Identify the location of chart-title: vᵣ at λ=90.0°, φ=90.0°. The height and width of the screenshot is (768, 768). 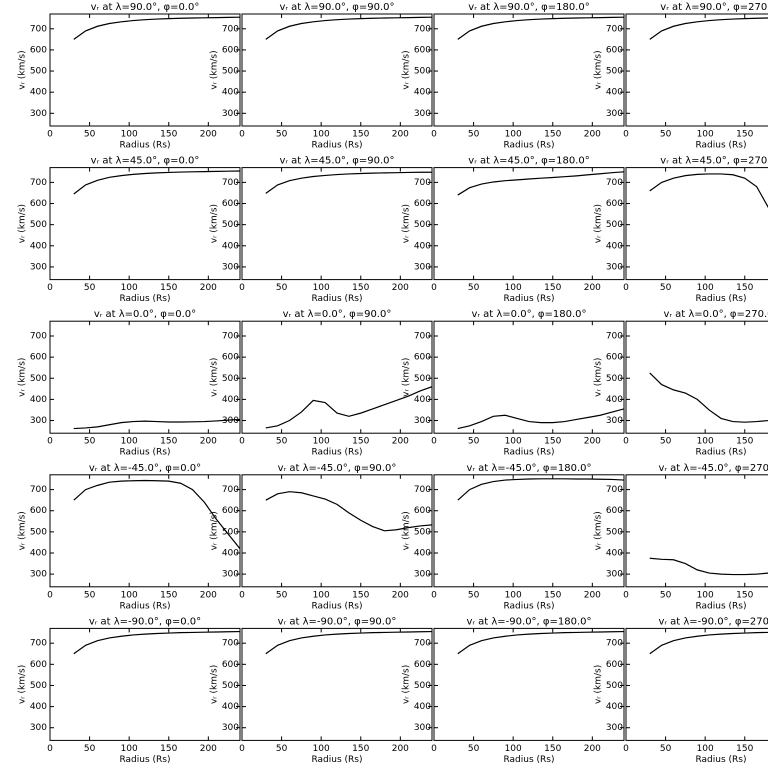
(336, 7).